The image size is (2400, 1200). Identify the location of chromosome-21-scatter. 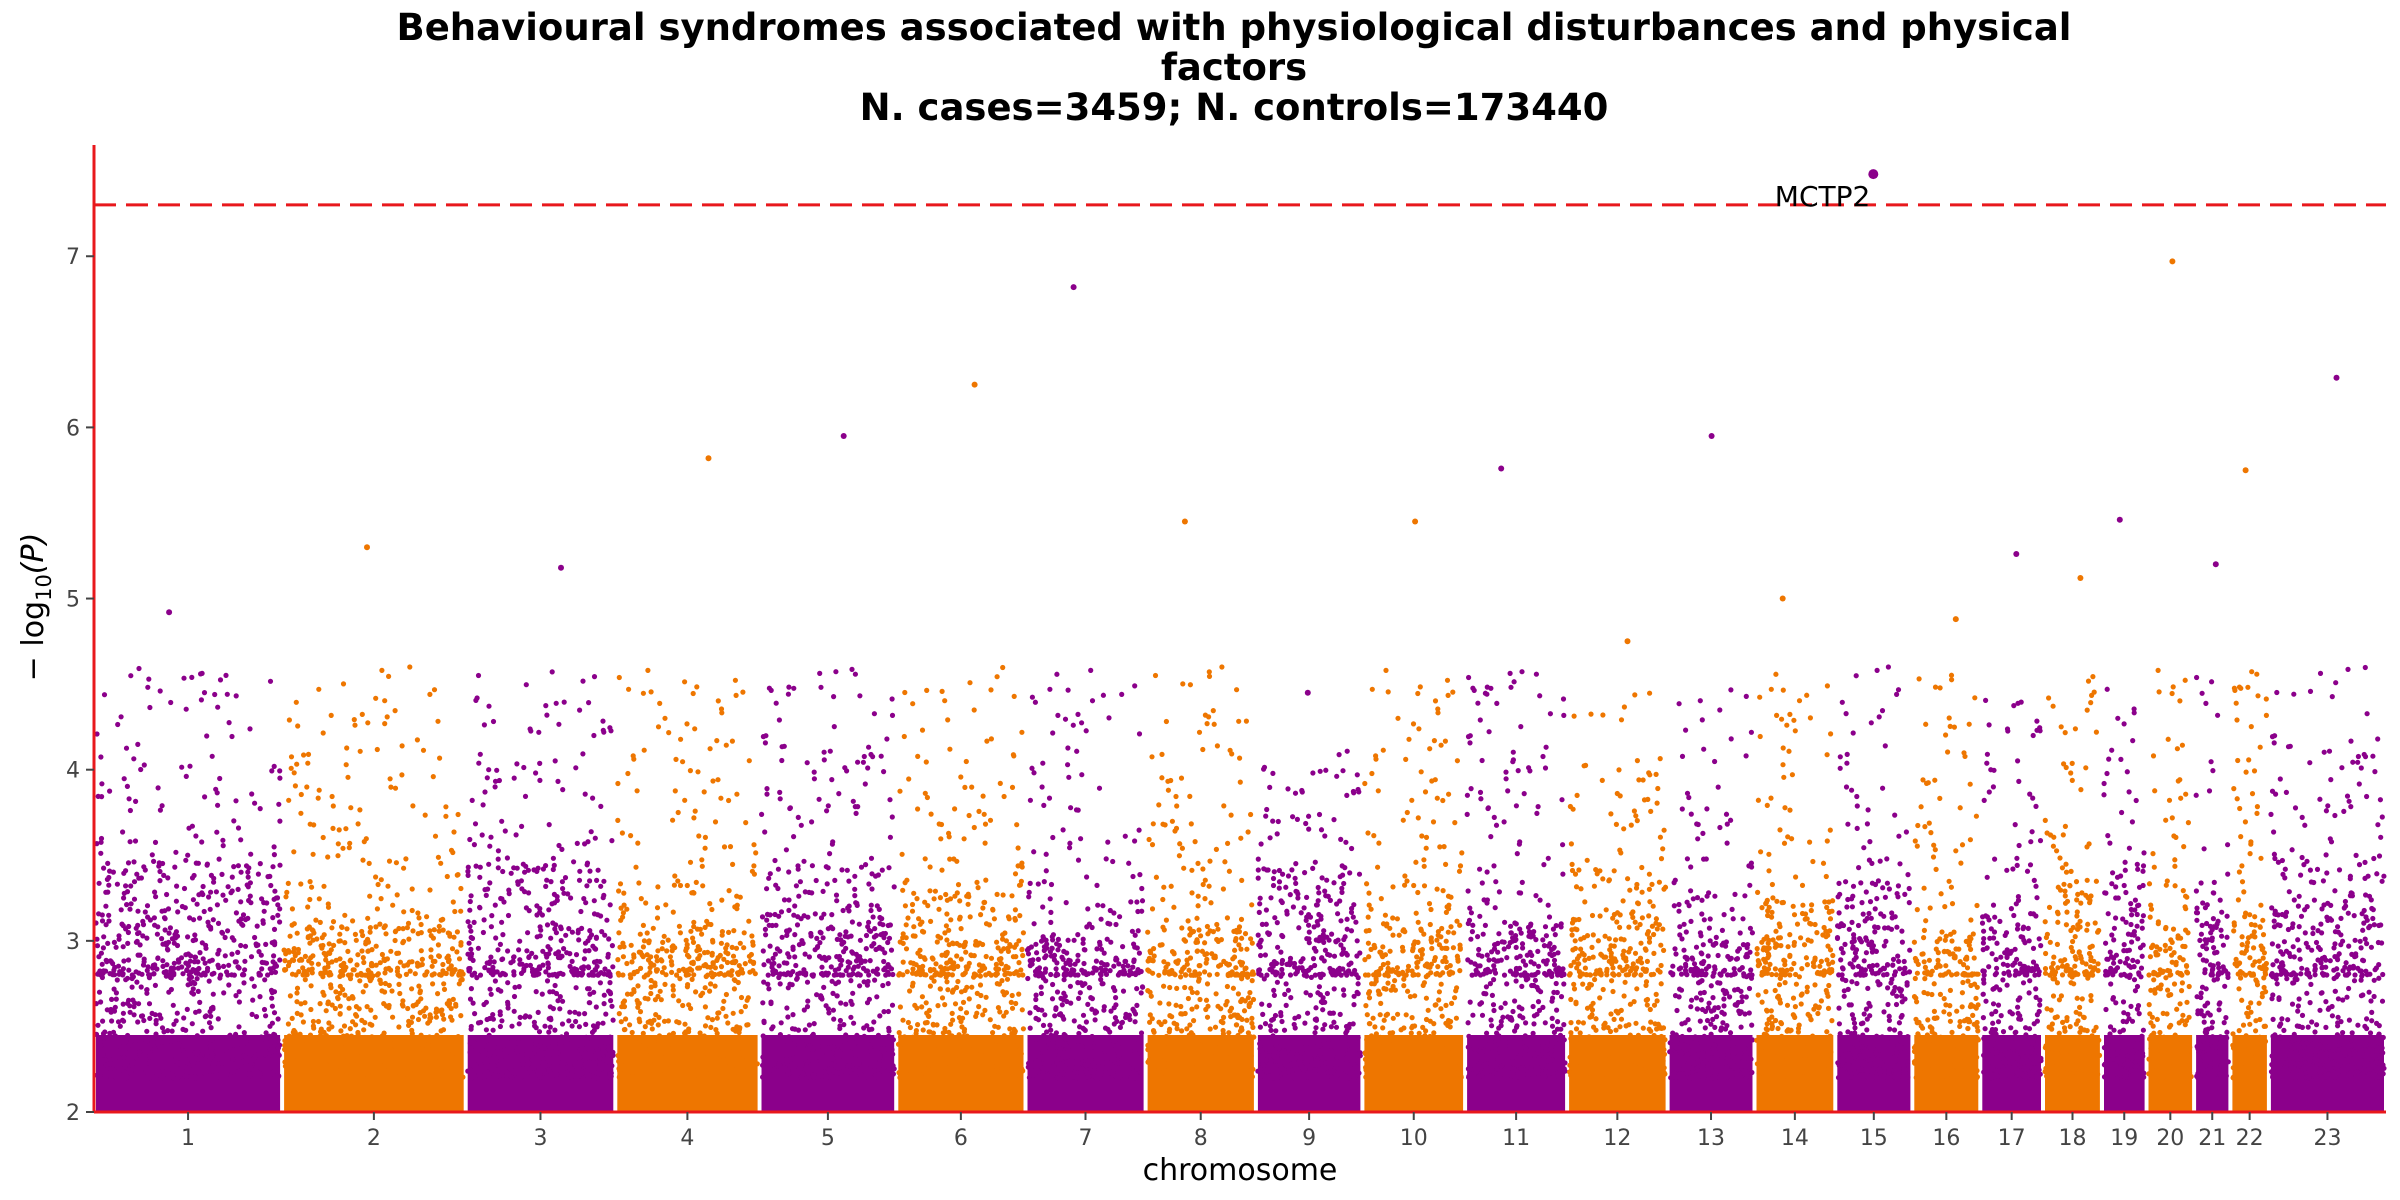
(2212, 877).